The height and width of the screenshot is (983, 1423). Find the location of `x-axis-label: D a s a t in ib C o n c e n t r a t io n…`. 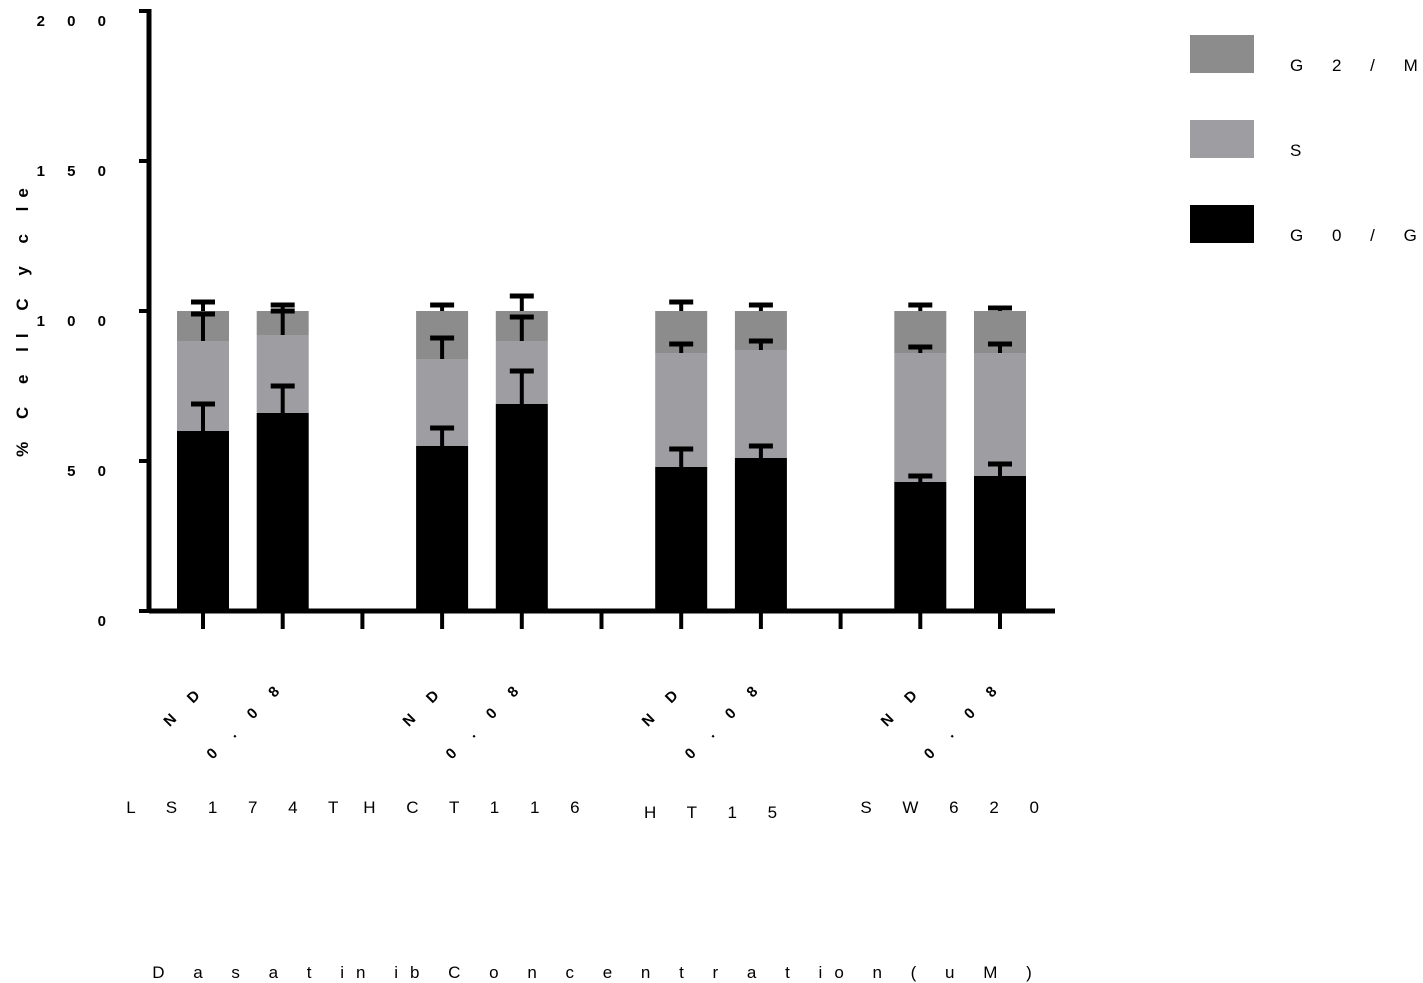

x-axis-label: D a s a t in ib C o n c e n t r a t io n… is located at coordinates (598, 972).